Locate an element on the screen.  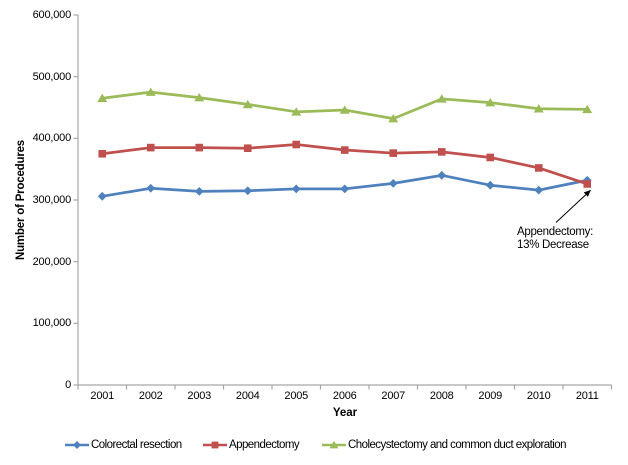
x-tick-label: 2010 is located at coordinates (538, 396).